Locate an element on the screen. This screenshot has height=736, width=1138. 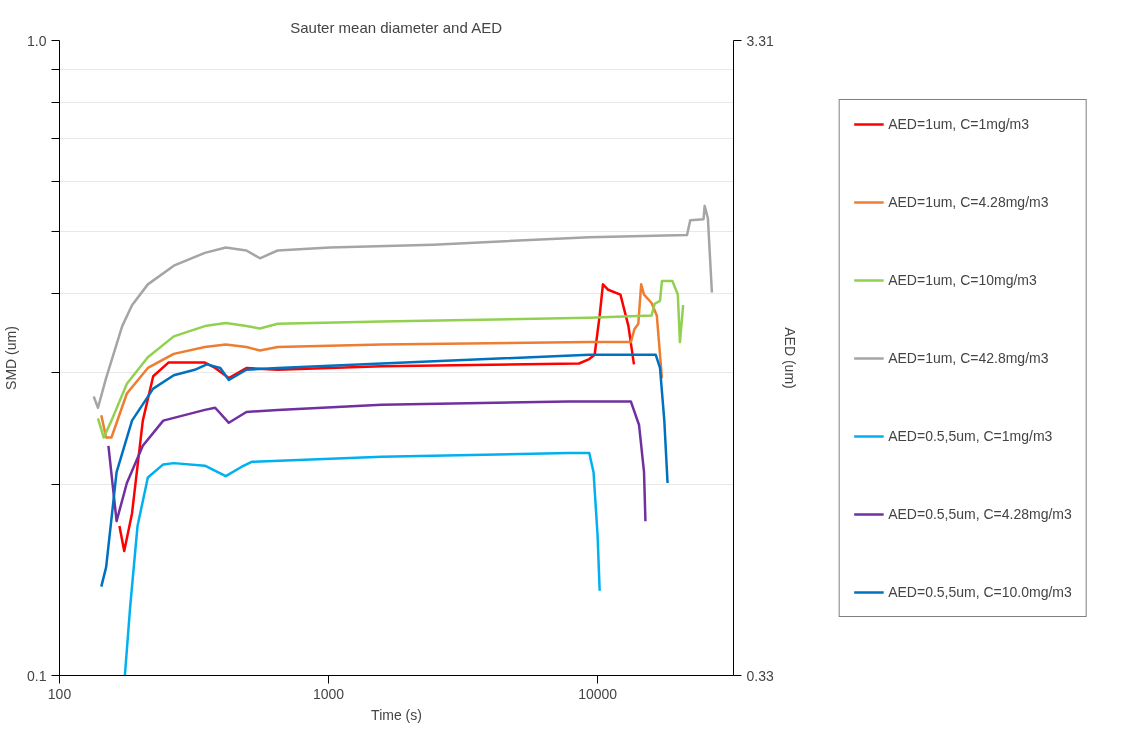
x-tick-label: 100 is located at coordinates (59, 693).